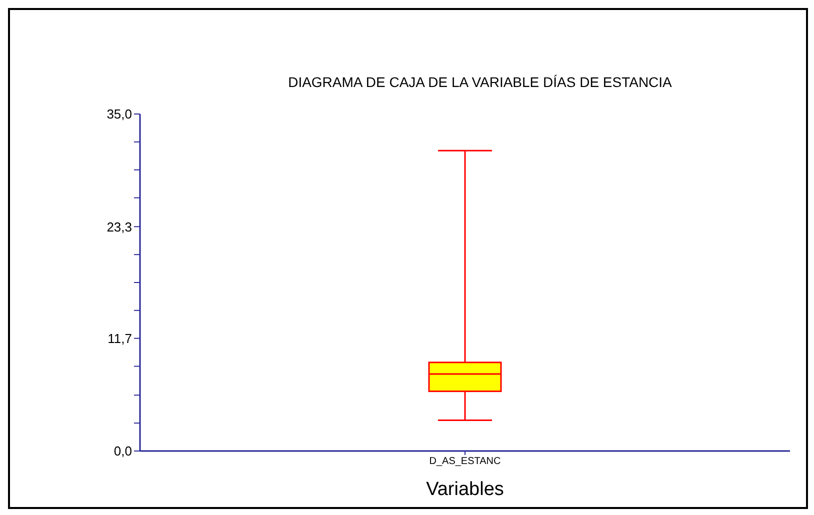 This screenshot has width=814, height=515. What do you see at coordinates (119, 114) in the screenshot?
I see `y-tick-label: 35,0` at bounding box center [119, 114].